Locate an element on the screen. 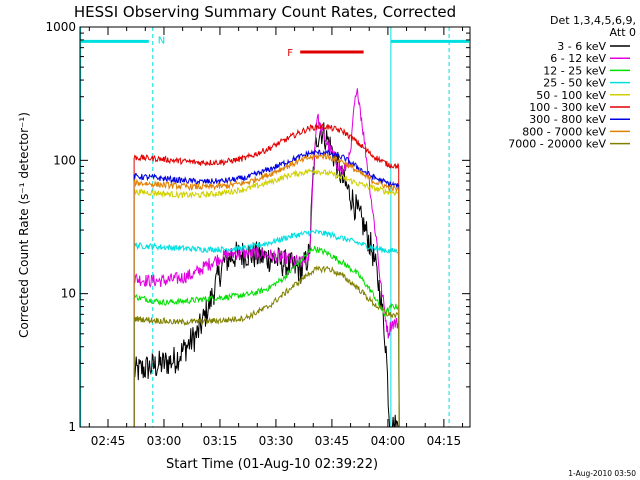 Image resolution: width=640 pixels, height=480 pixels. y-axis-label: Corrected Count Rate (s⁻¹ detector⁻¹) is located at coordinates (24, 225).